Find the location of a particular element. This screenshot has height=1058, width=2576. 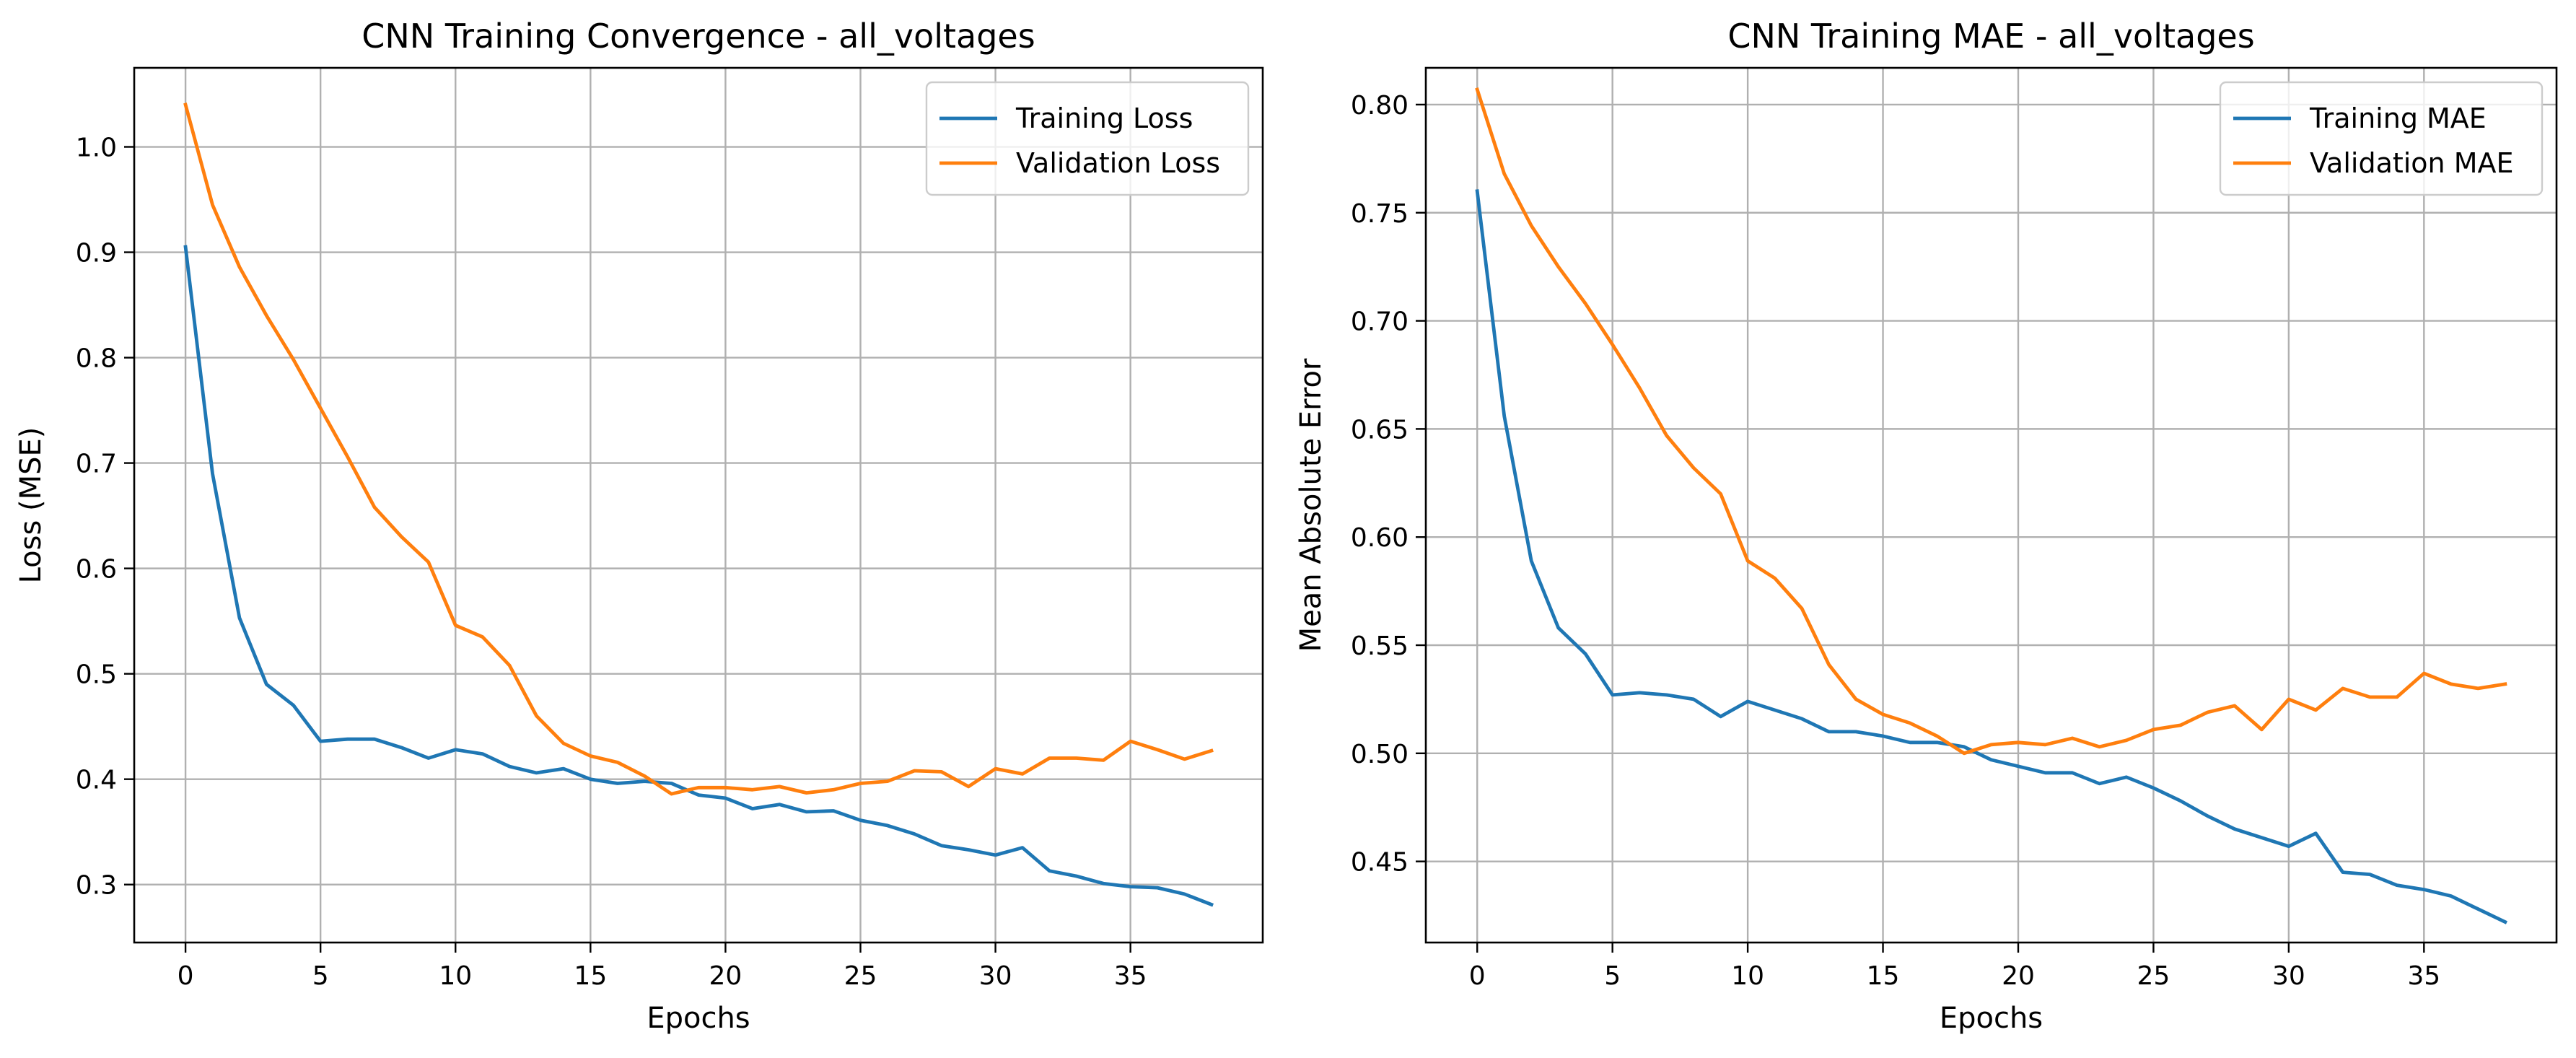

y-tick-label: 0.9 is located at coordinates (97, 253).